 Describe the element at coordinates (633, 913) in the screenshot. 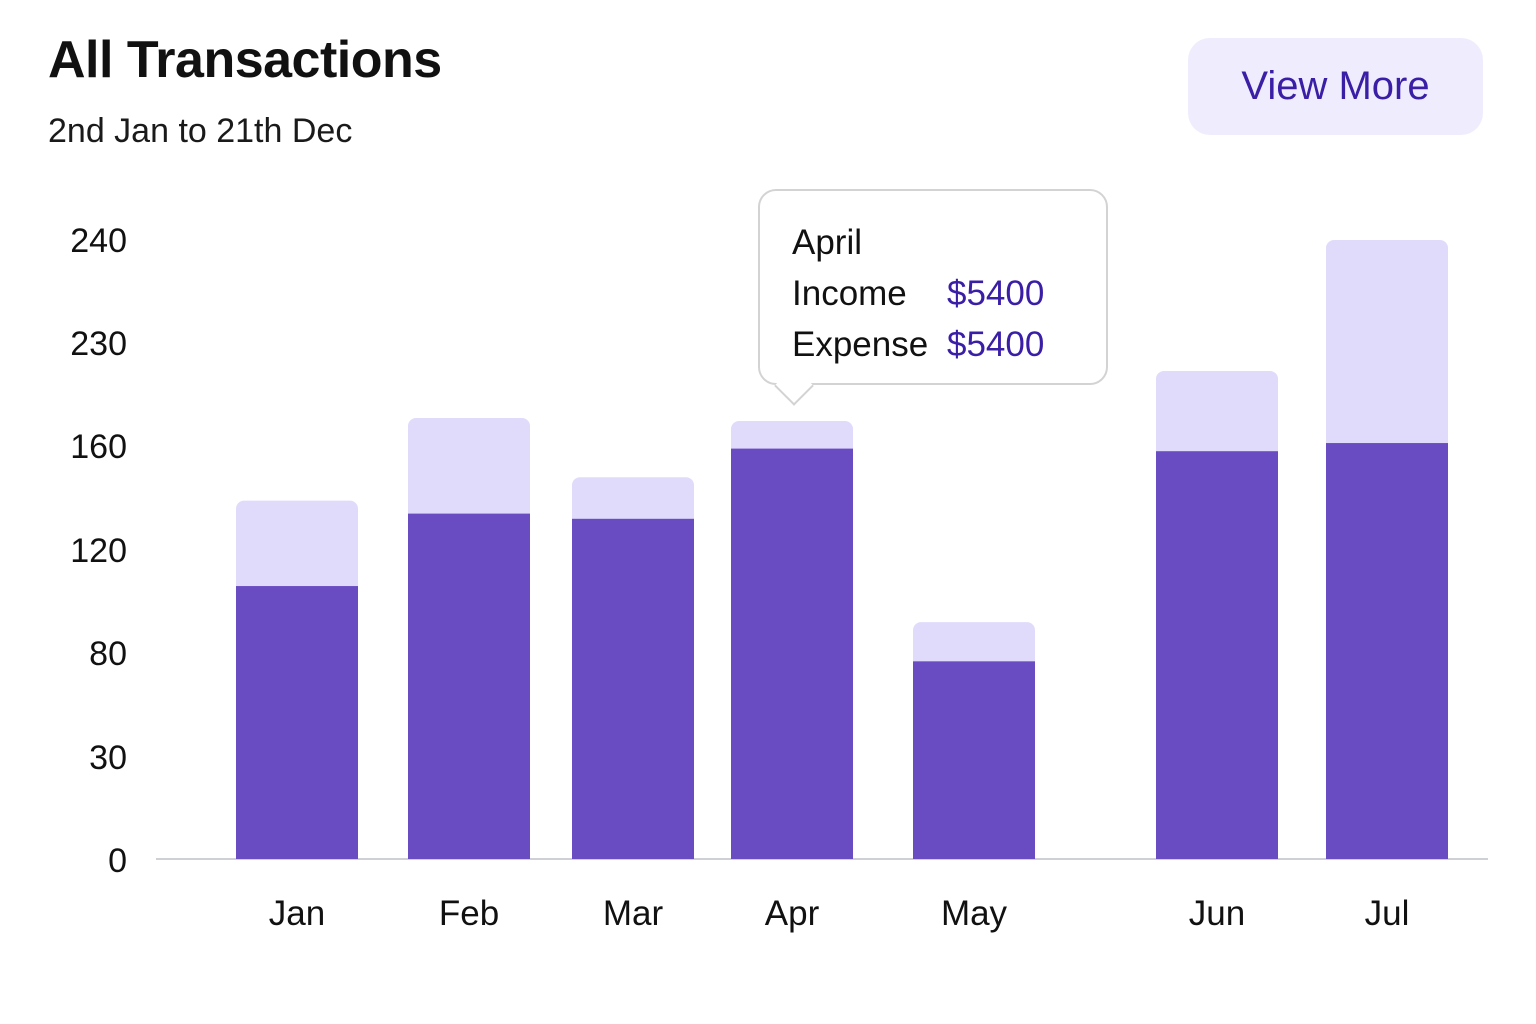

I see `x-tick-label-mar: Mar` at that location.